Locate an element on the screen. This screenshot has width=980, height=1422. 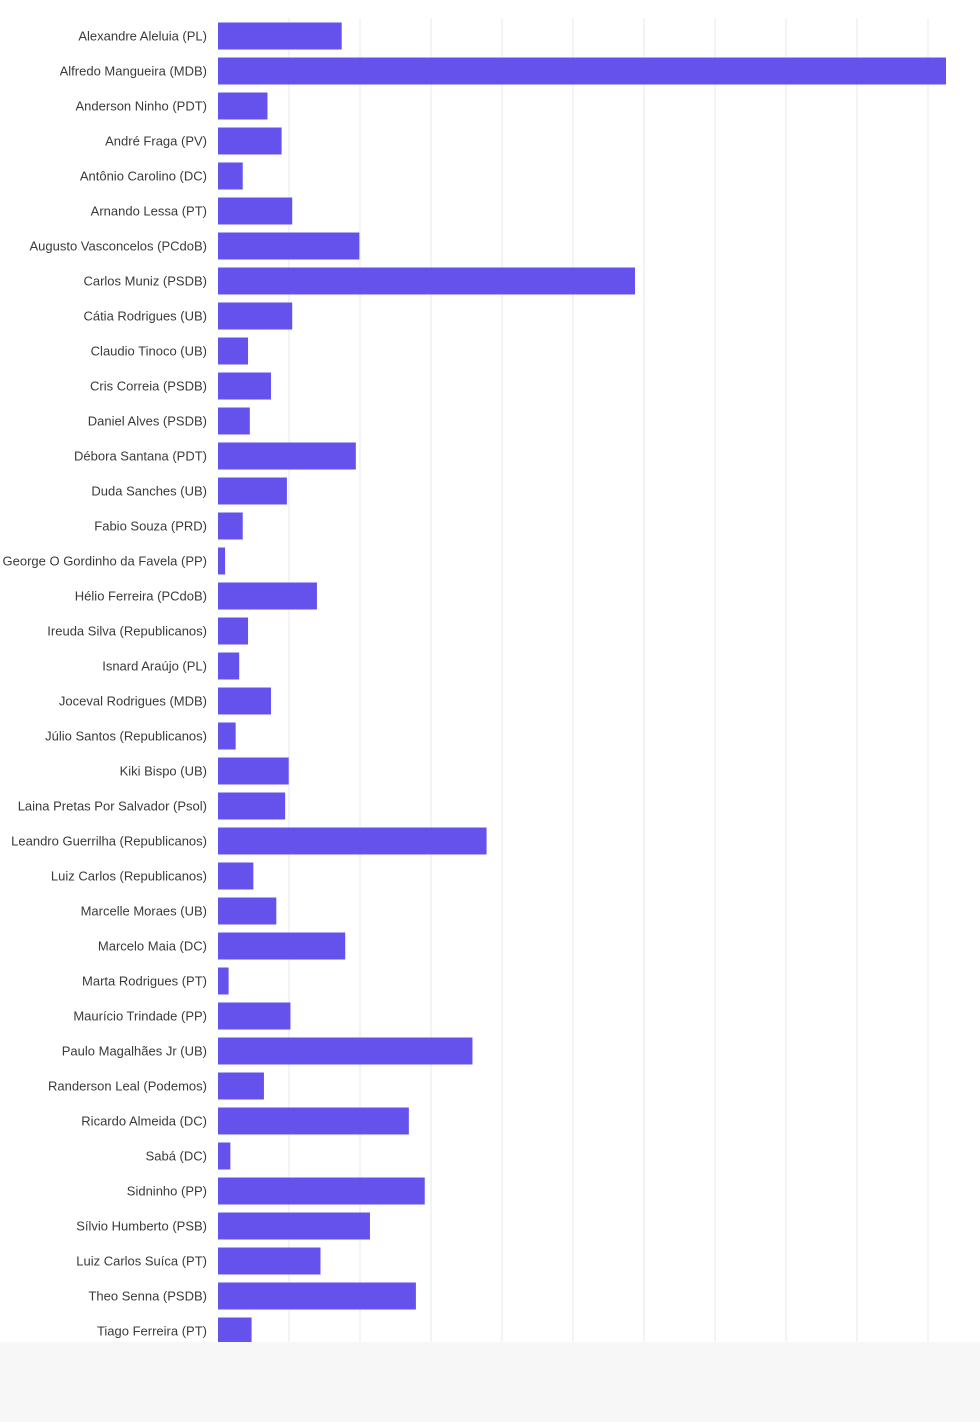
category-label: Anderson Ninho (PDT) is located at coordinates (142, 106).